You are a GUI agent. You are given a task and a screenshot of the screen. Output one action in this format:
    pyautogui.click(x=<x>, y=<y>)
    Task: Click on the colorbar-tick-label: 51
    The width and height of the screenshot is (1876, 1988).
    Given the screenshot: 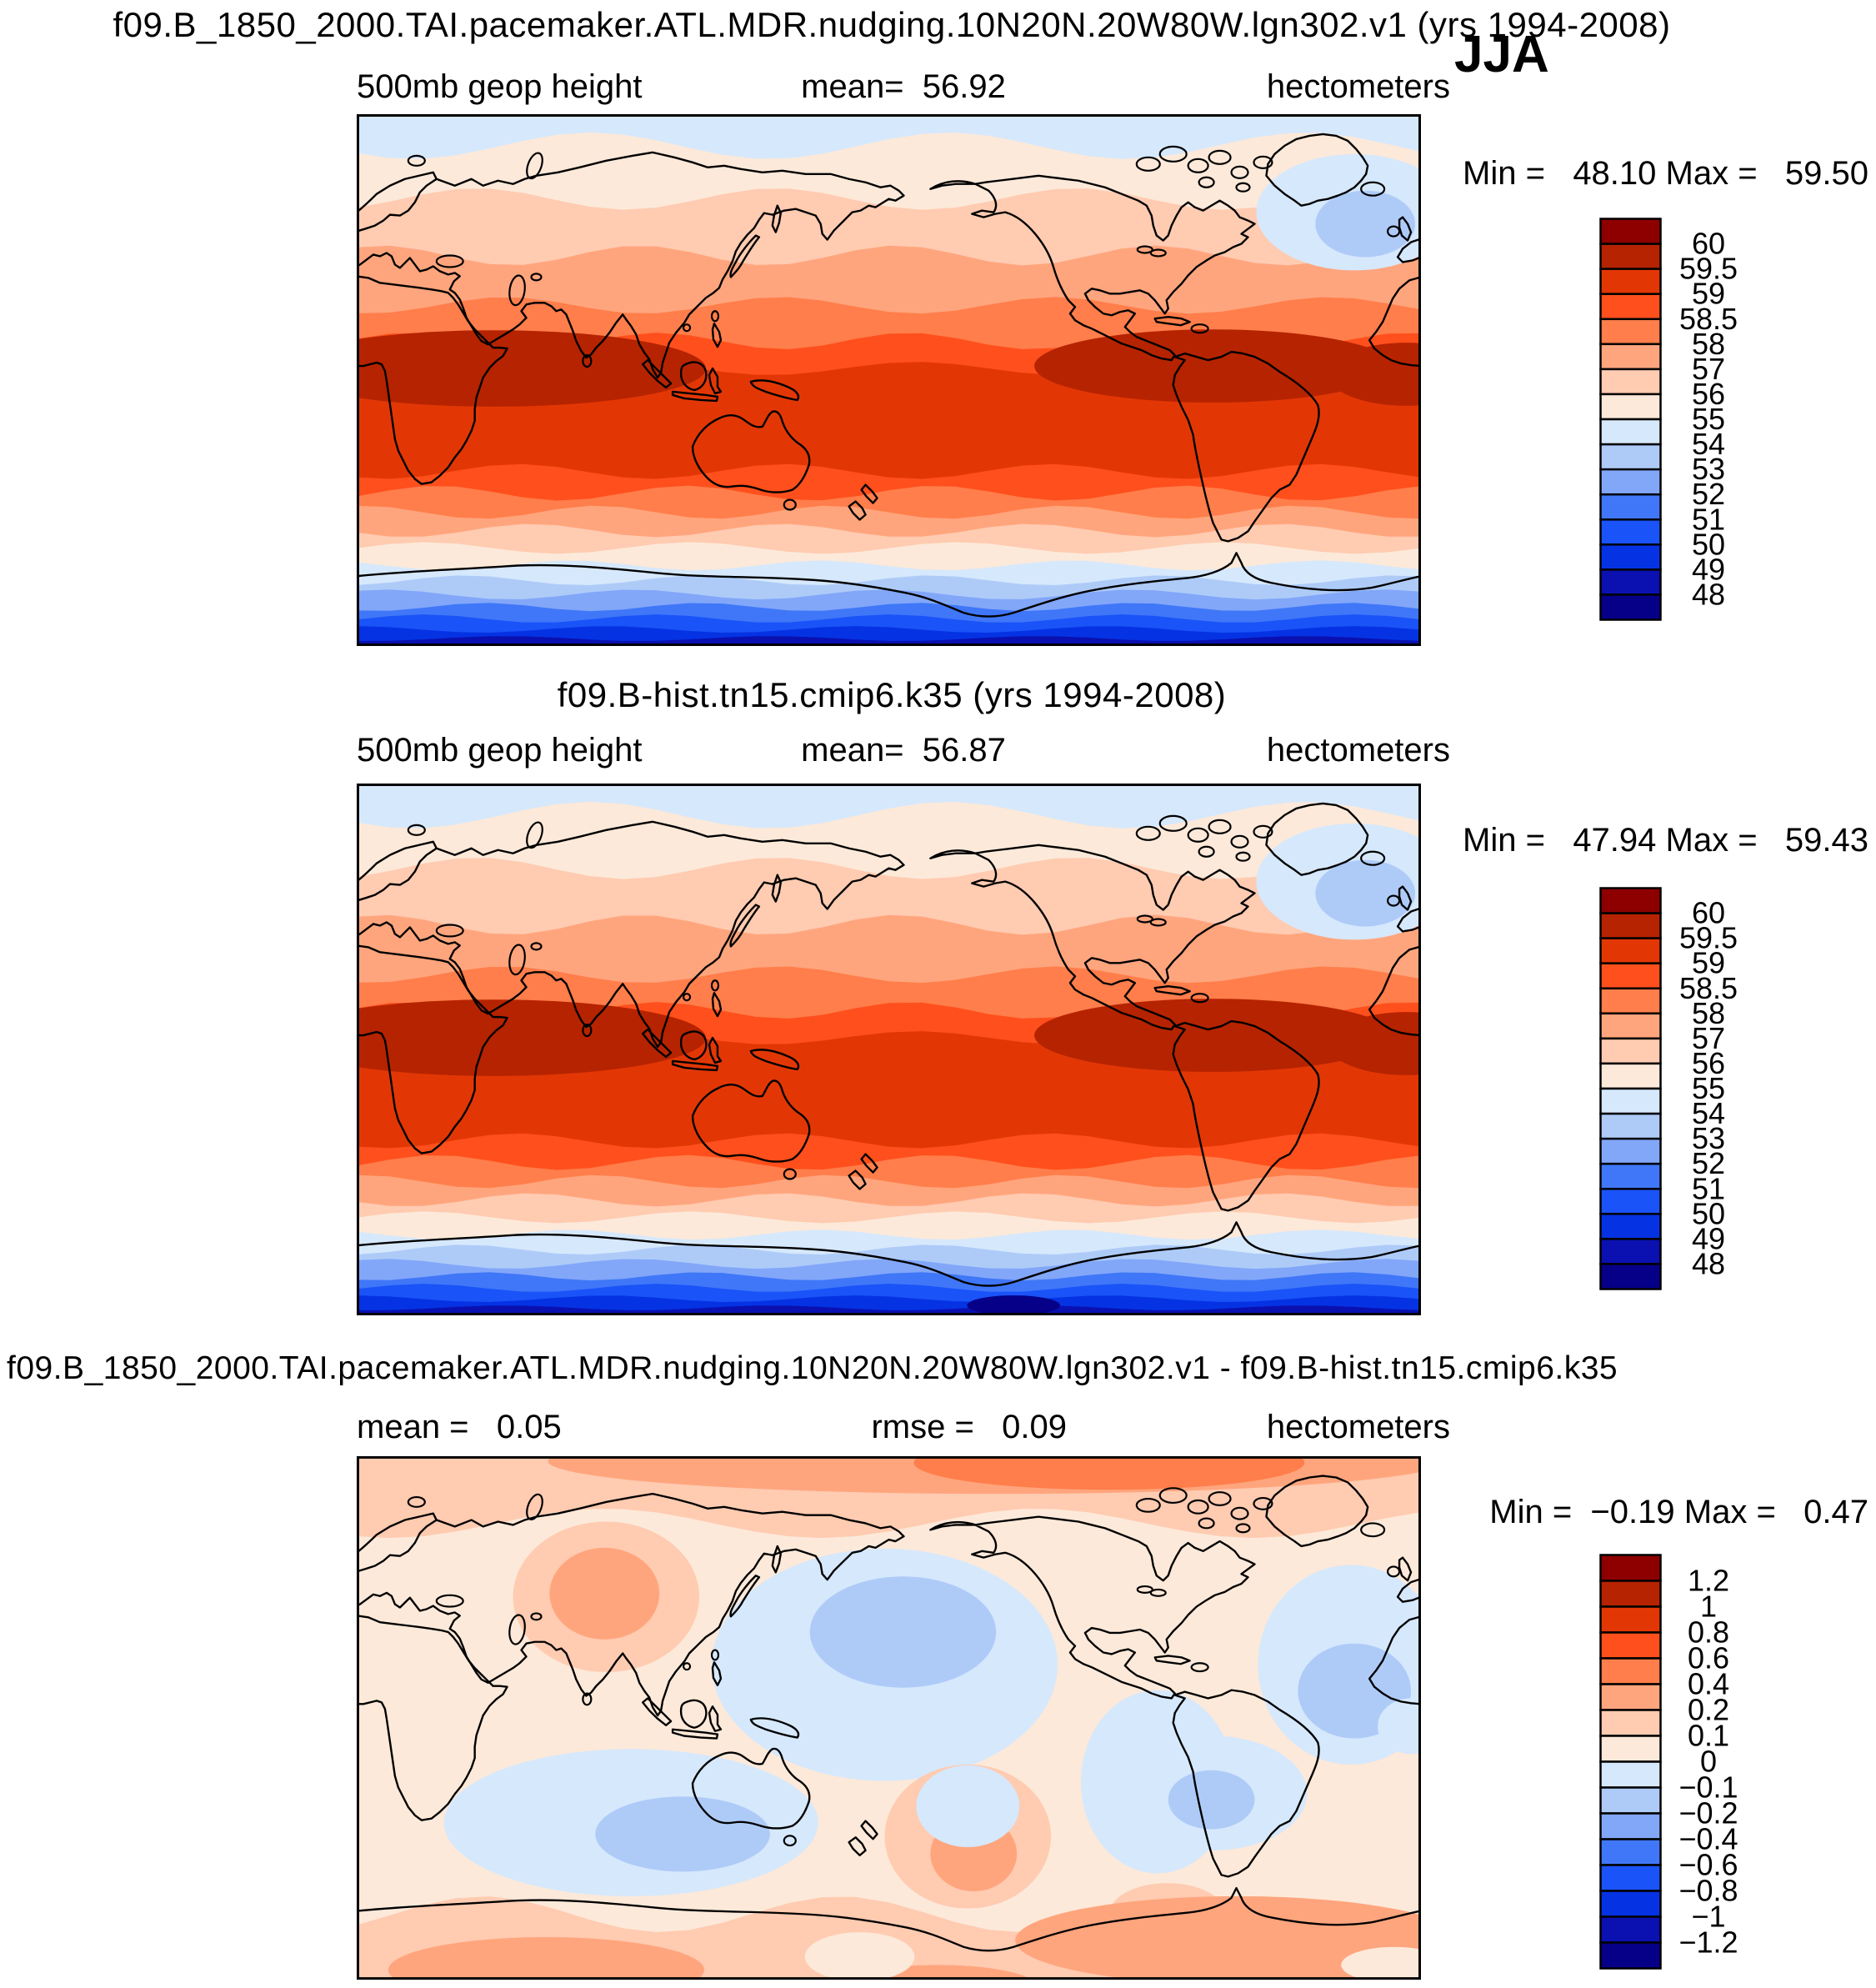 What is the action you would take?
    pyautogui.click(x=1708, y=1188)
    